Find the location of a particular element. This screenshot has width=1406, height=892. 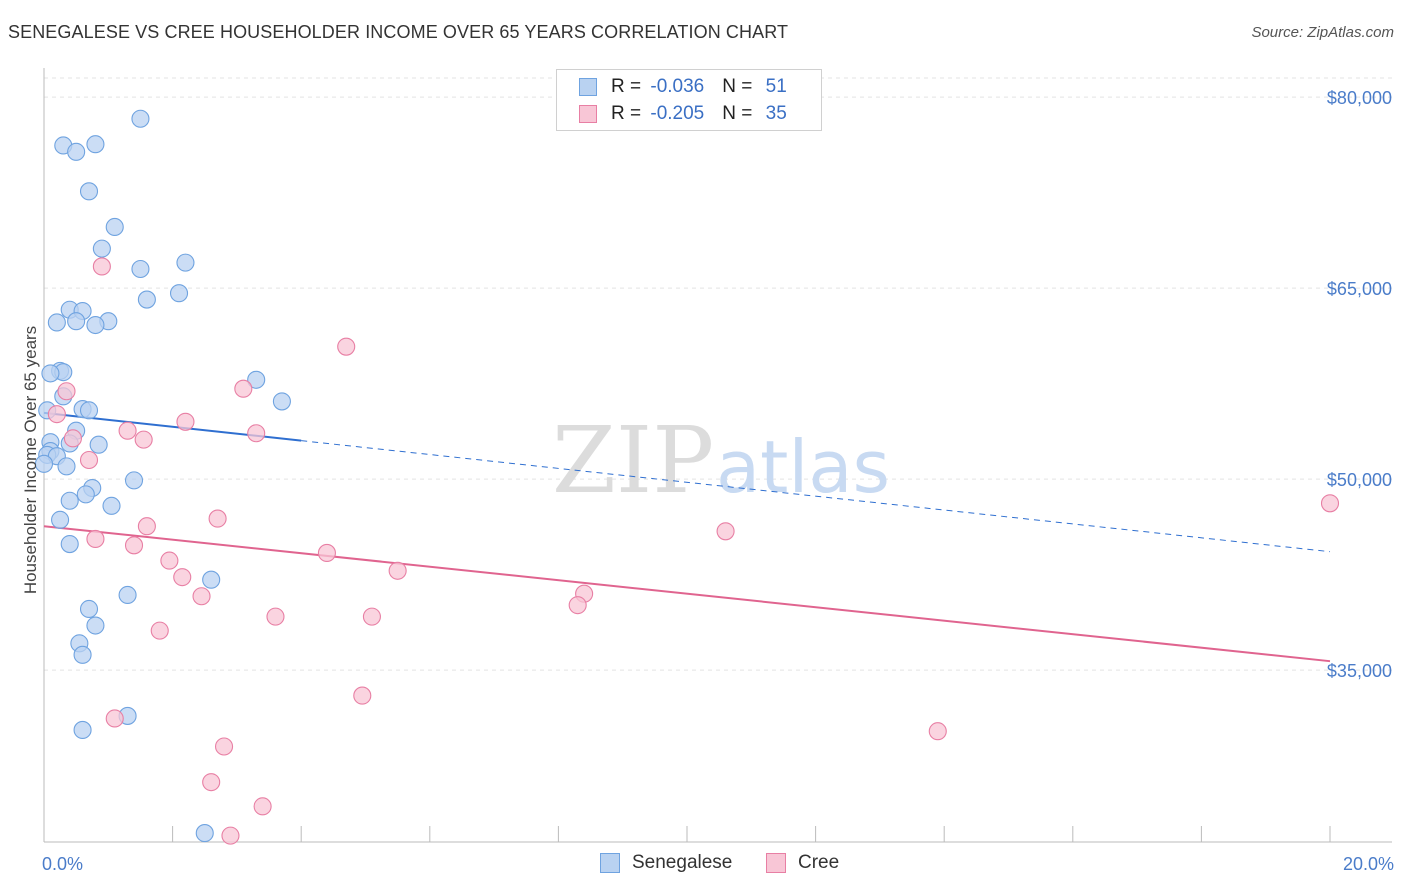

series-legend-senegalese: Senegalese is located at coordinates (666, 863).